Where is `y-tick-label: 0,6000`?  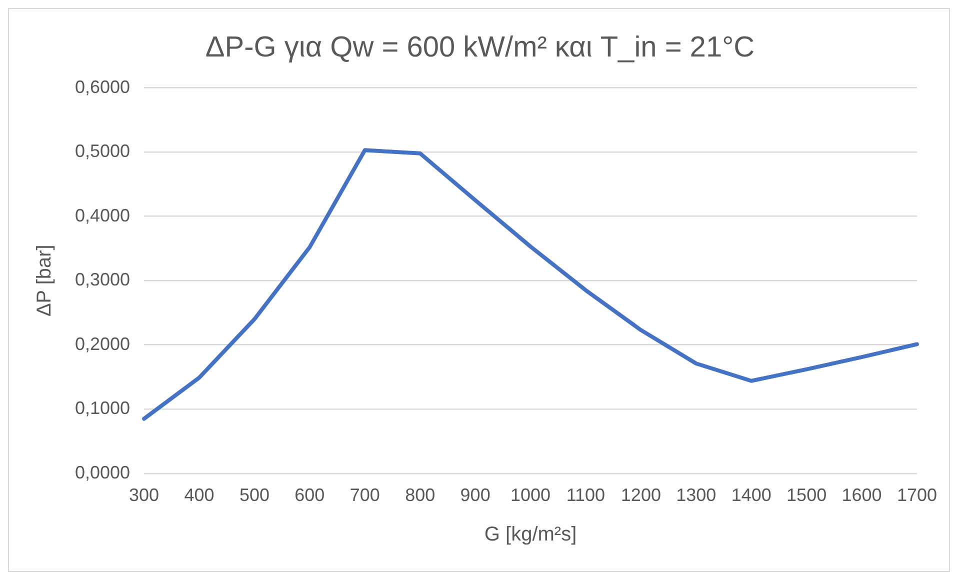 y-tick-label: 0,6000 is located at coordinates (102, 86).